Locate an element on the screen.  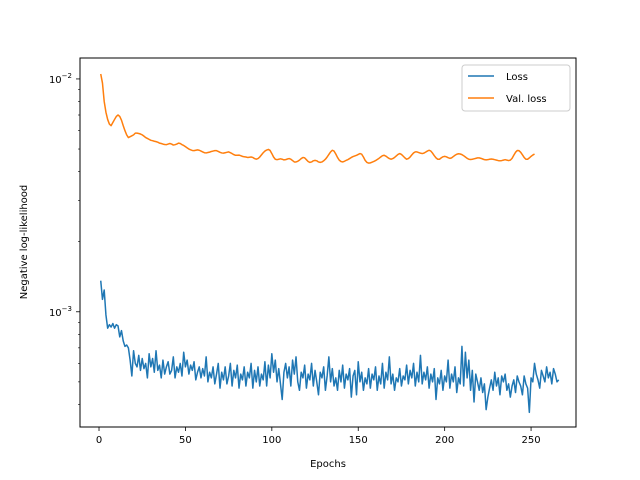
legend-label-val-loss: Val. loss is located at coordinates (526, 99).